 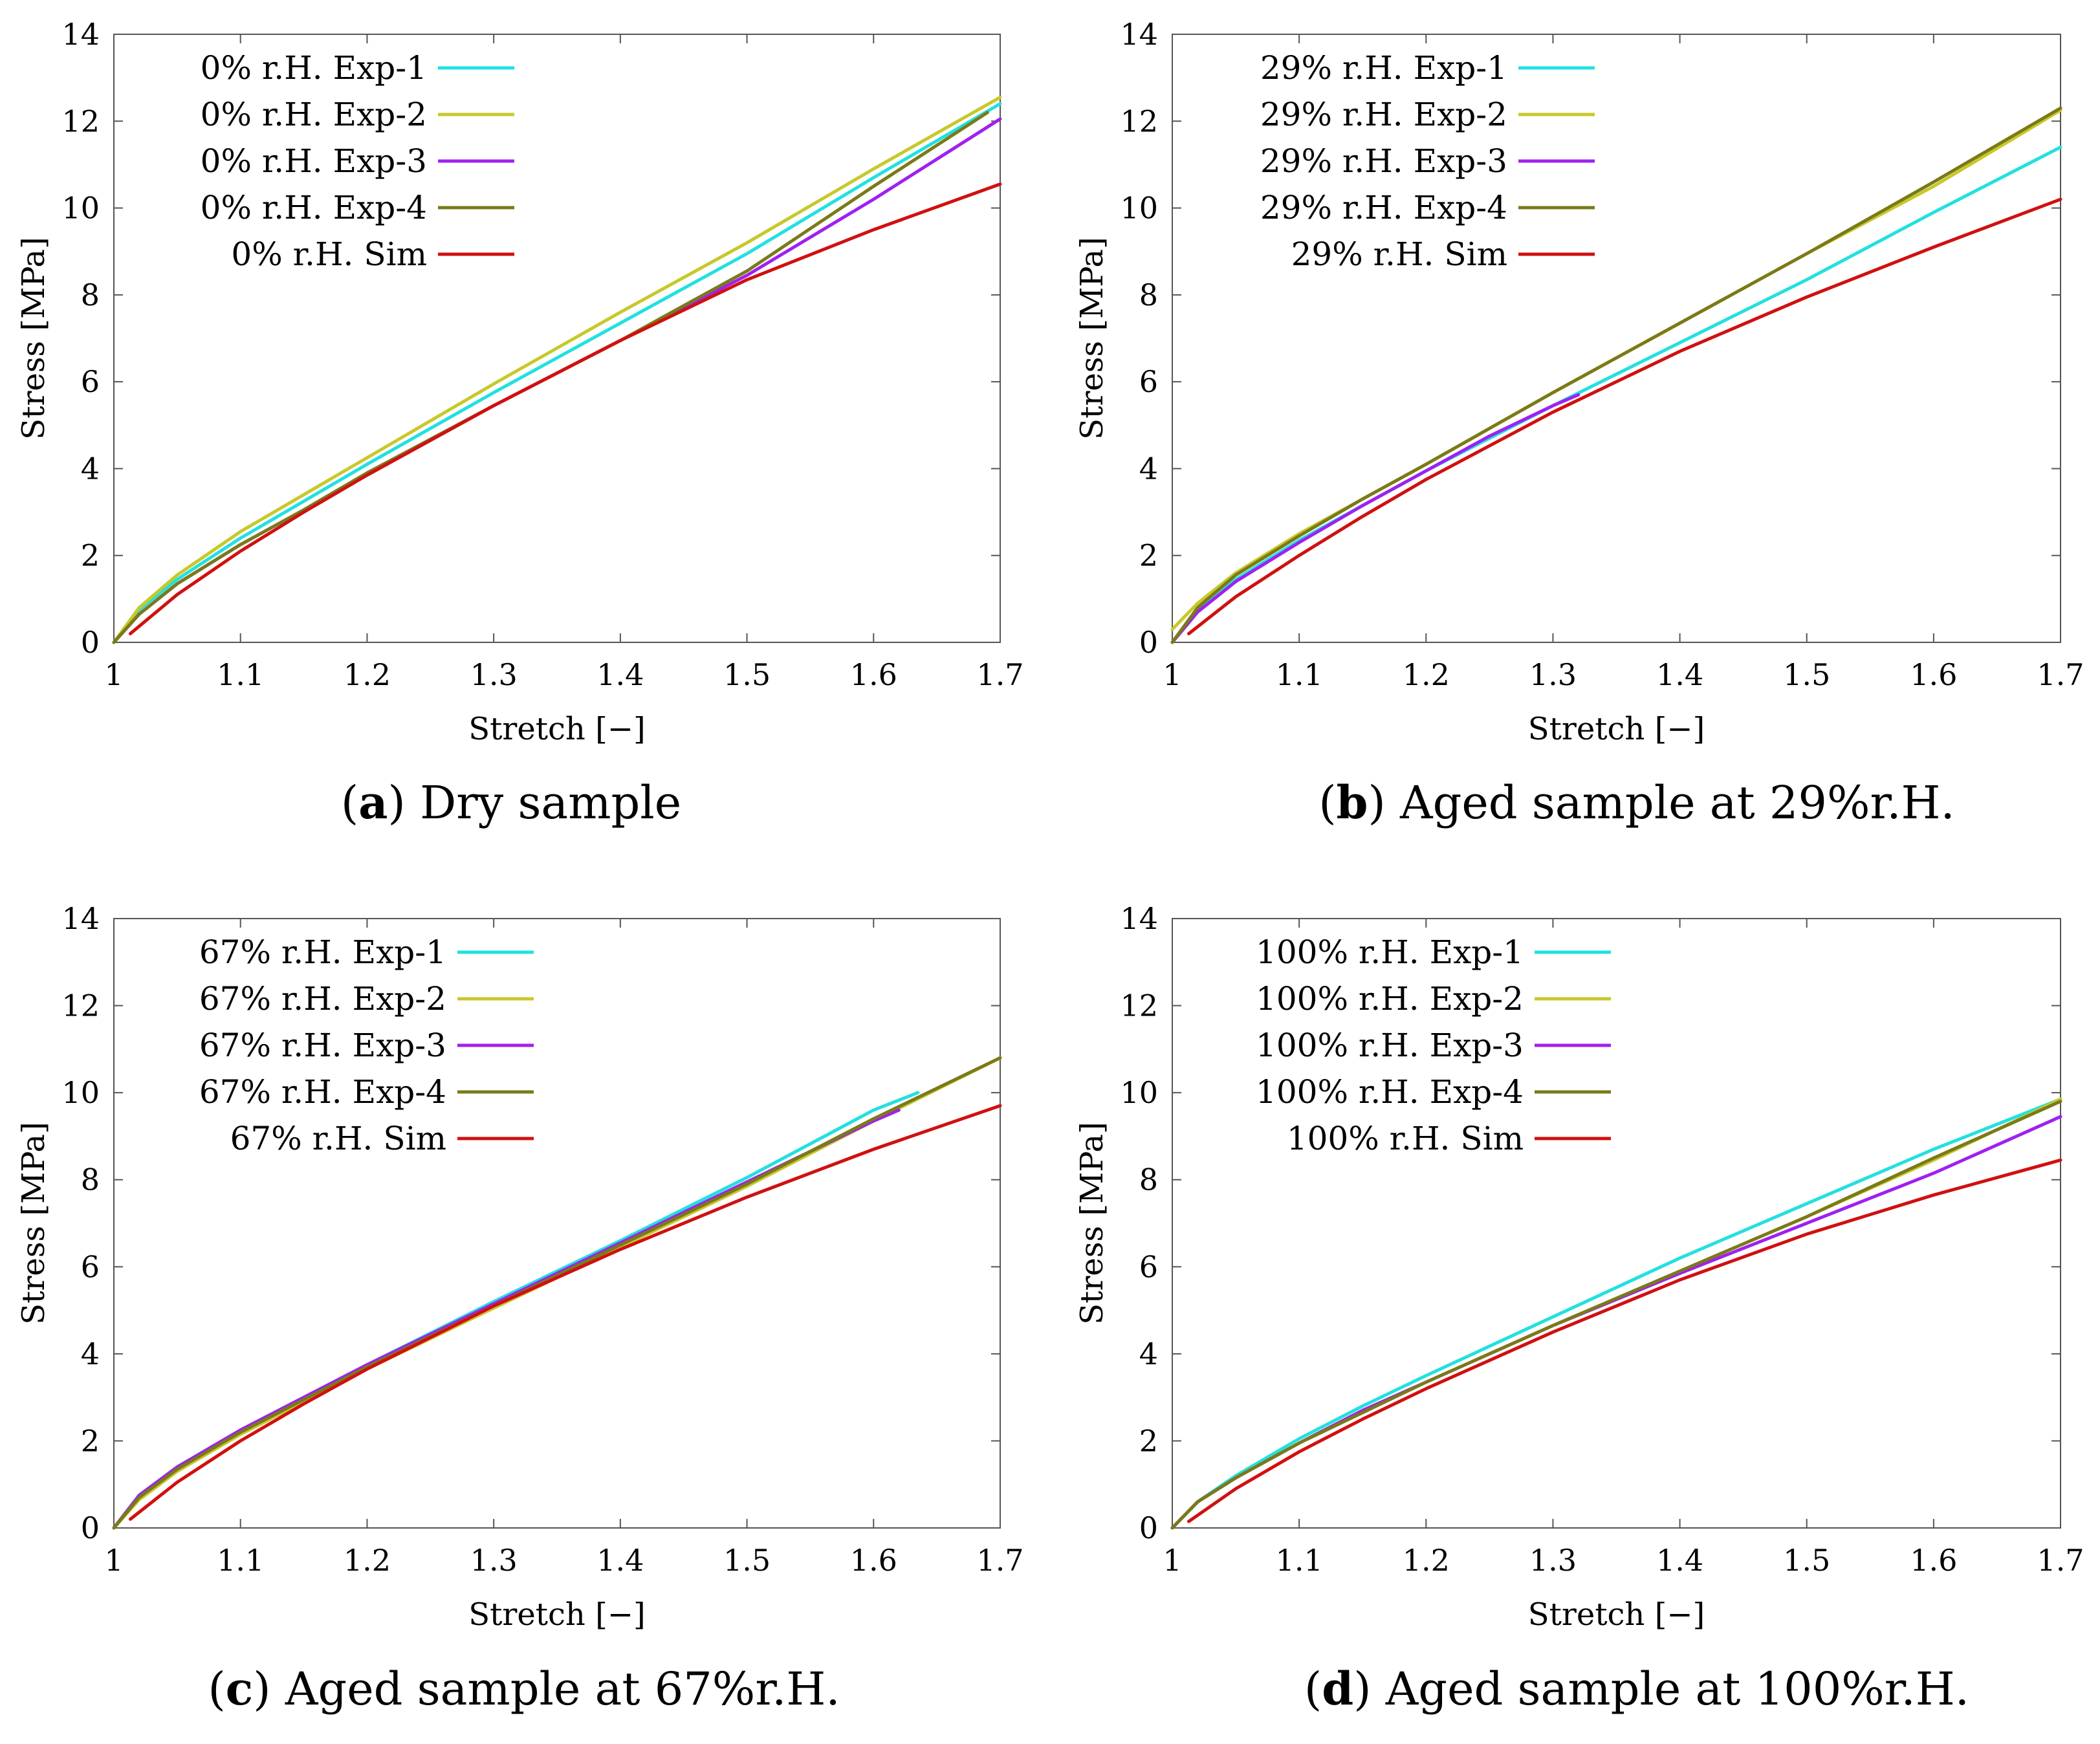 I want to click on legend-label: 67% r.H. Exp-1, so click(x=322, y=952).